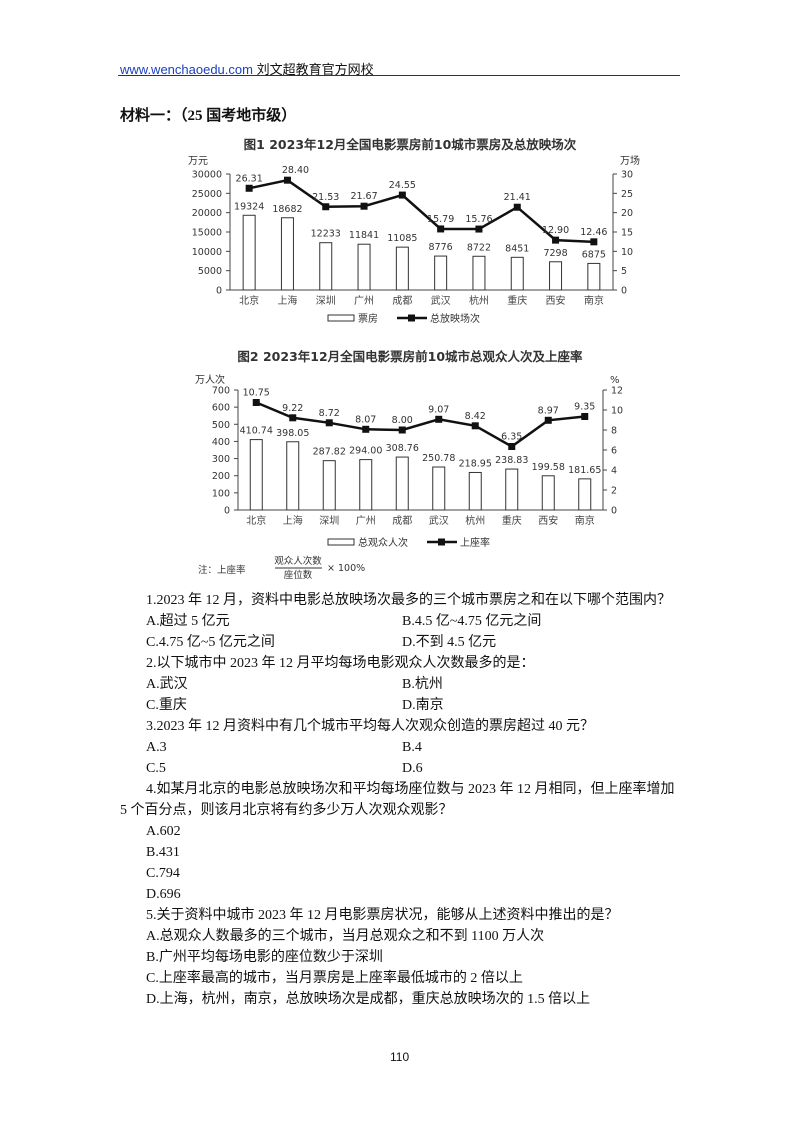 This screenshot has width=800, height=1132. I want to click on answer-option: B.431, so click(163, 852).